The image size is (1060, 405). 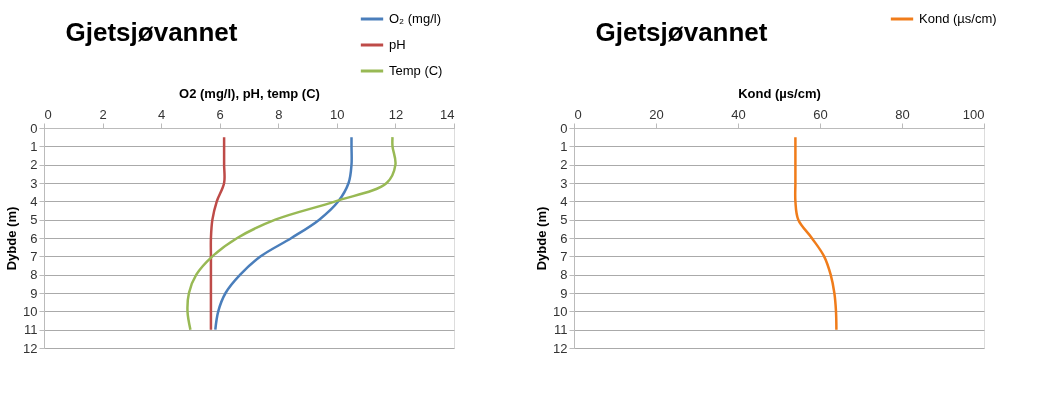 What do you see at coordinates (103, 114) in the screenshot?
I see `x-tick-label: 2` at bounding box center [103, 114].